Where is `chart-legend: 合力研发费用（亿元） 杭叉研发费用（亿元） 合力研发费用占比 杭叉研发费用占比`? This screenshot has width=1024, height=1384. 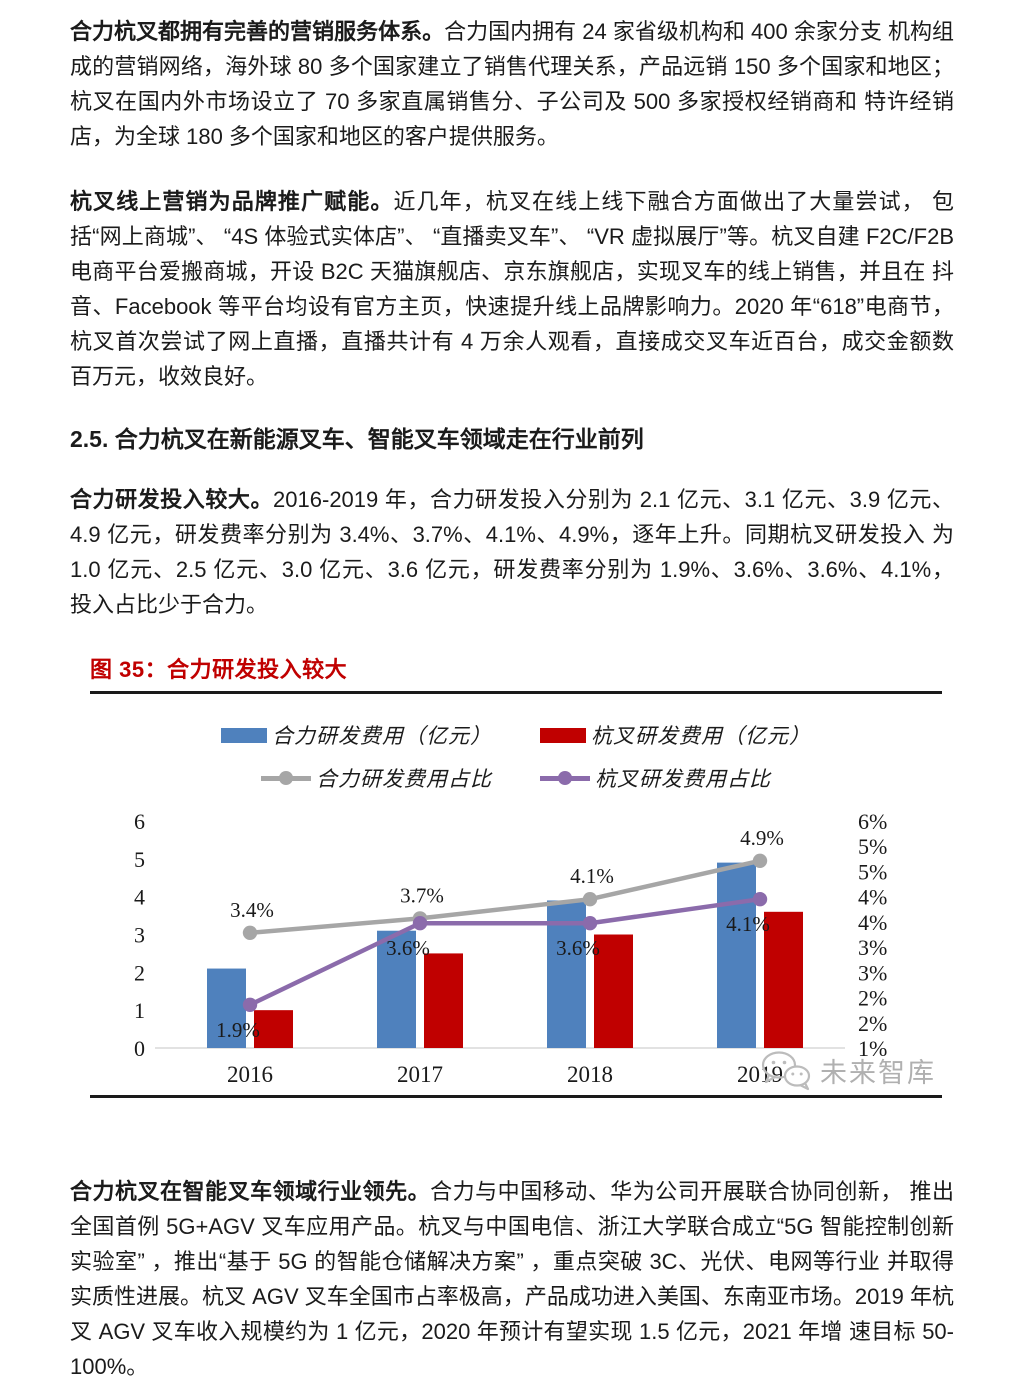 chart-legend: 合力研发费用（亿元） 杭叉研发费用（亿元） 合力研发费用占比 杭叉研发费用占比 is located at coordinates (516, 747).